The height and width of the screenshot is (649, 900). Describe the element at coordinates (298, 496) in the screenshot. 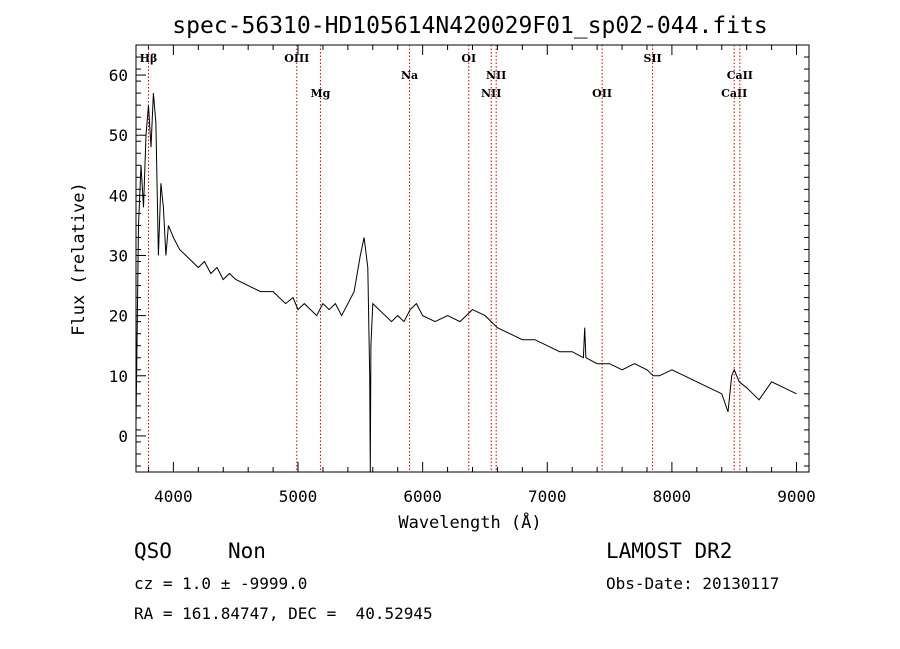

I see `x-tick-label: 5000` at that location.